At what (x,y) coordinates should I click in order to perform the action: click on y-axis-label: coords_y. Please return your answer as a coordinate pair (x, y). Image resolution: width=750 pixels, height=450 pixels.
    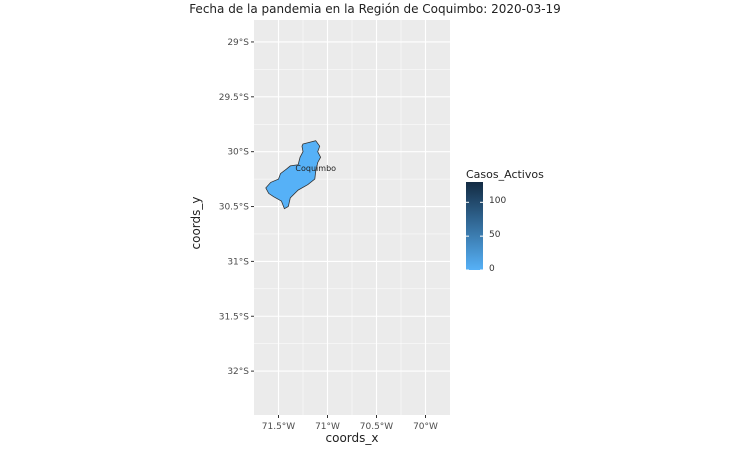
    Looking at the image, I should click on (196, 223).